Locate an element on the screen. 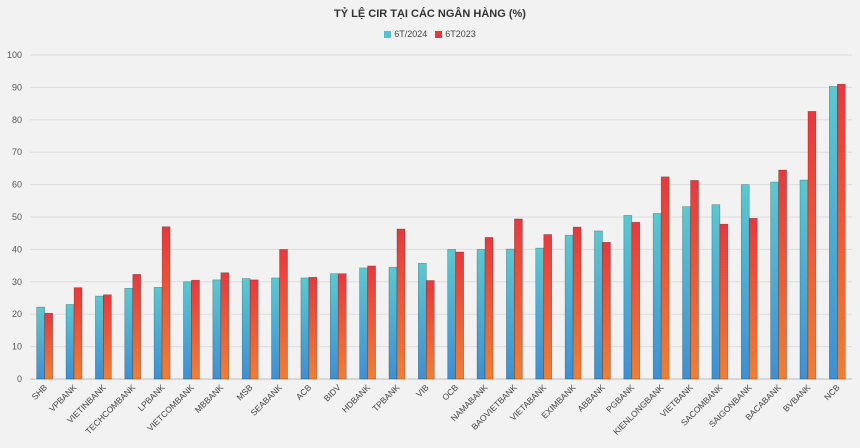 The width and height of the screenshot is (860, 448). y-tick-label: 10 is located at coordinates (17, 347).